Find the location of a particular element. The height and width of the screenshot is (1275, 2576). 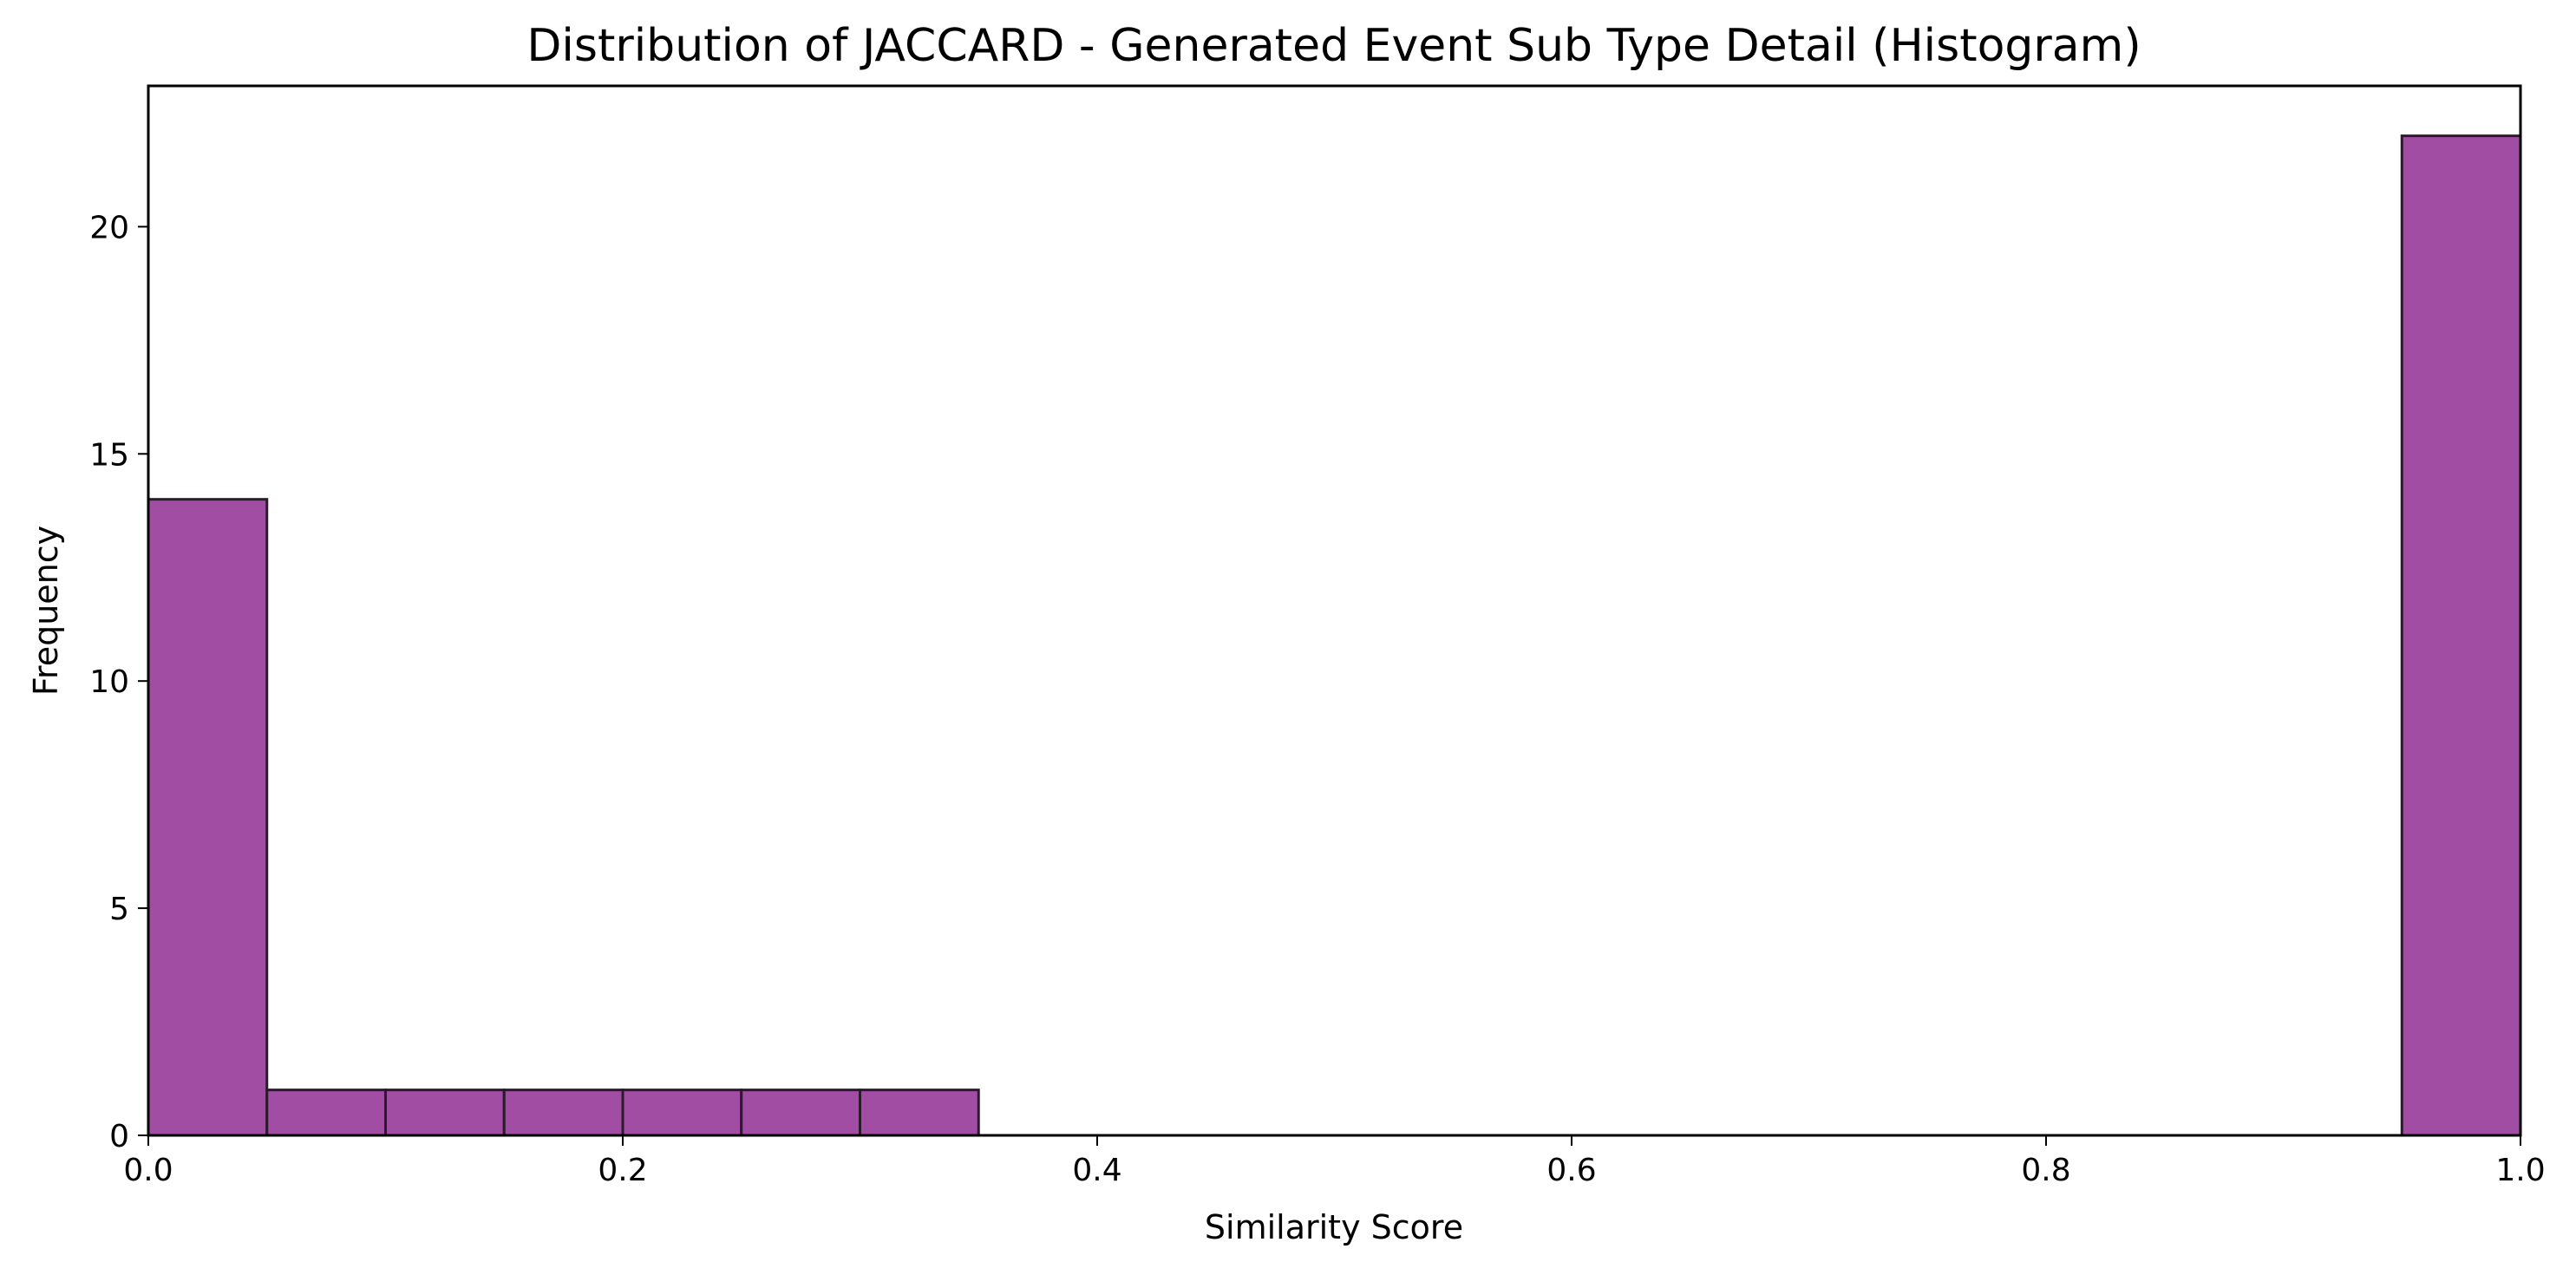

x-axis-label: Similarity Score is located at coordinates (1334, 1227).